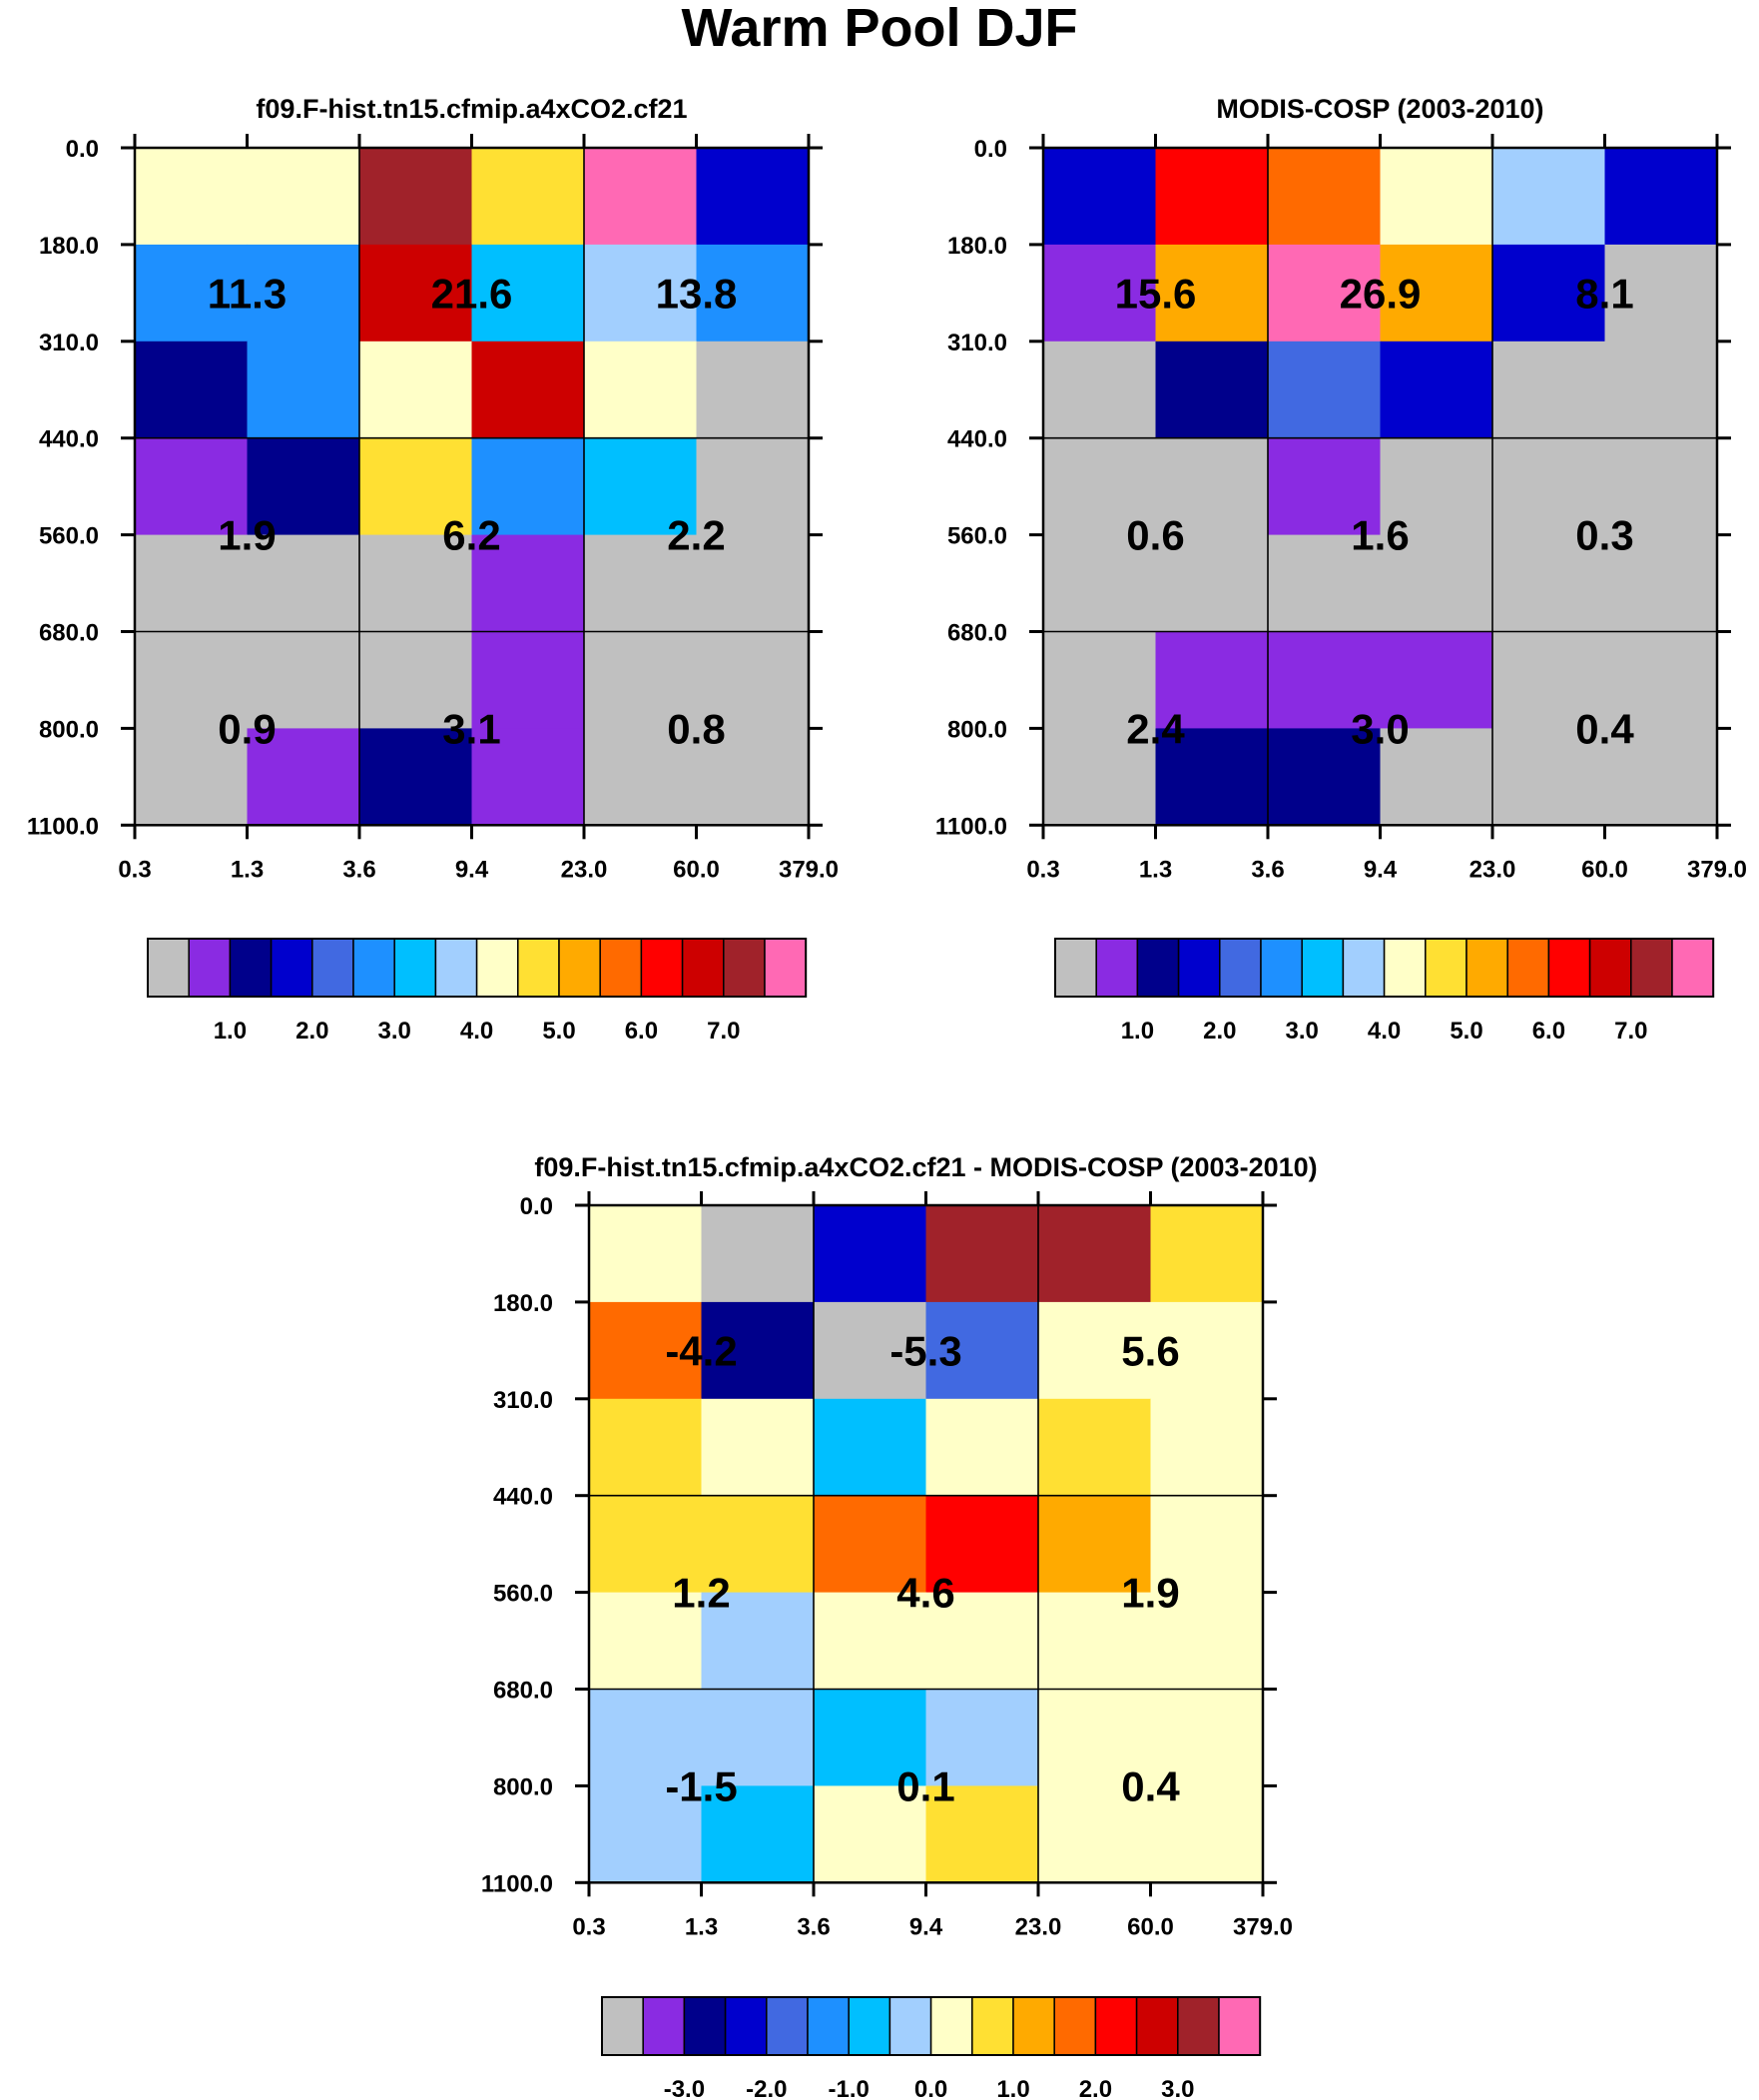  What do you see at coordinates (925, 1593) in the screenshot?
I see `cell-summary-value: 4.6` at bounding box center [925, 1593].